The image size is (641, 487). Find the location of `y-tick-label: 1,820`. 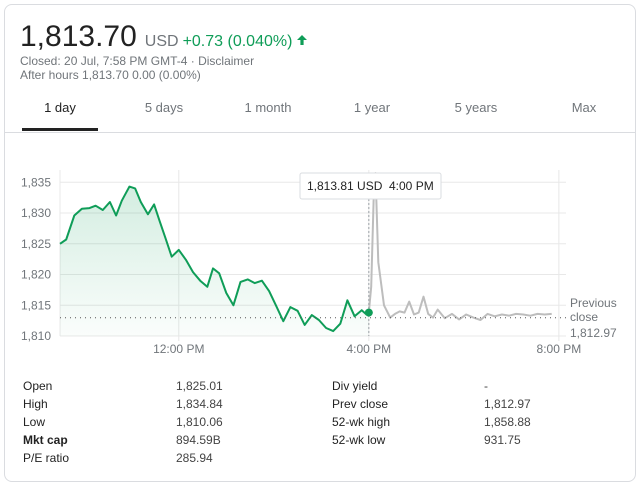

y-tick-label: 1,820 is located at coordinates (36, 275).